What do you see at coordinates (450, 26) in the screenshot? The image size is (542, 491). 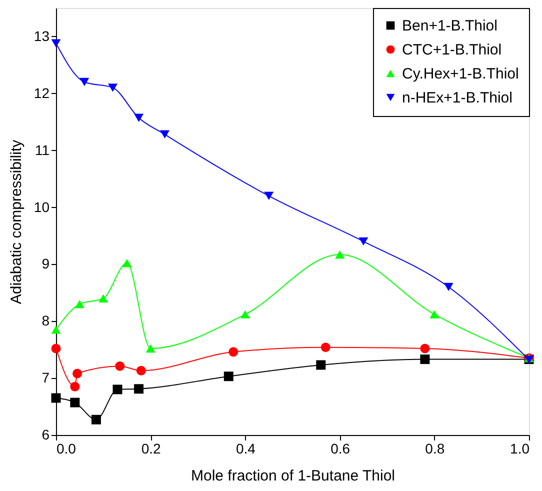 I see `legend-label: Ben+1-B.Thiol` at bounding box center [450, 26].